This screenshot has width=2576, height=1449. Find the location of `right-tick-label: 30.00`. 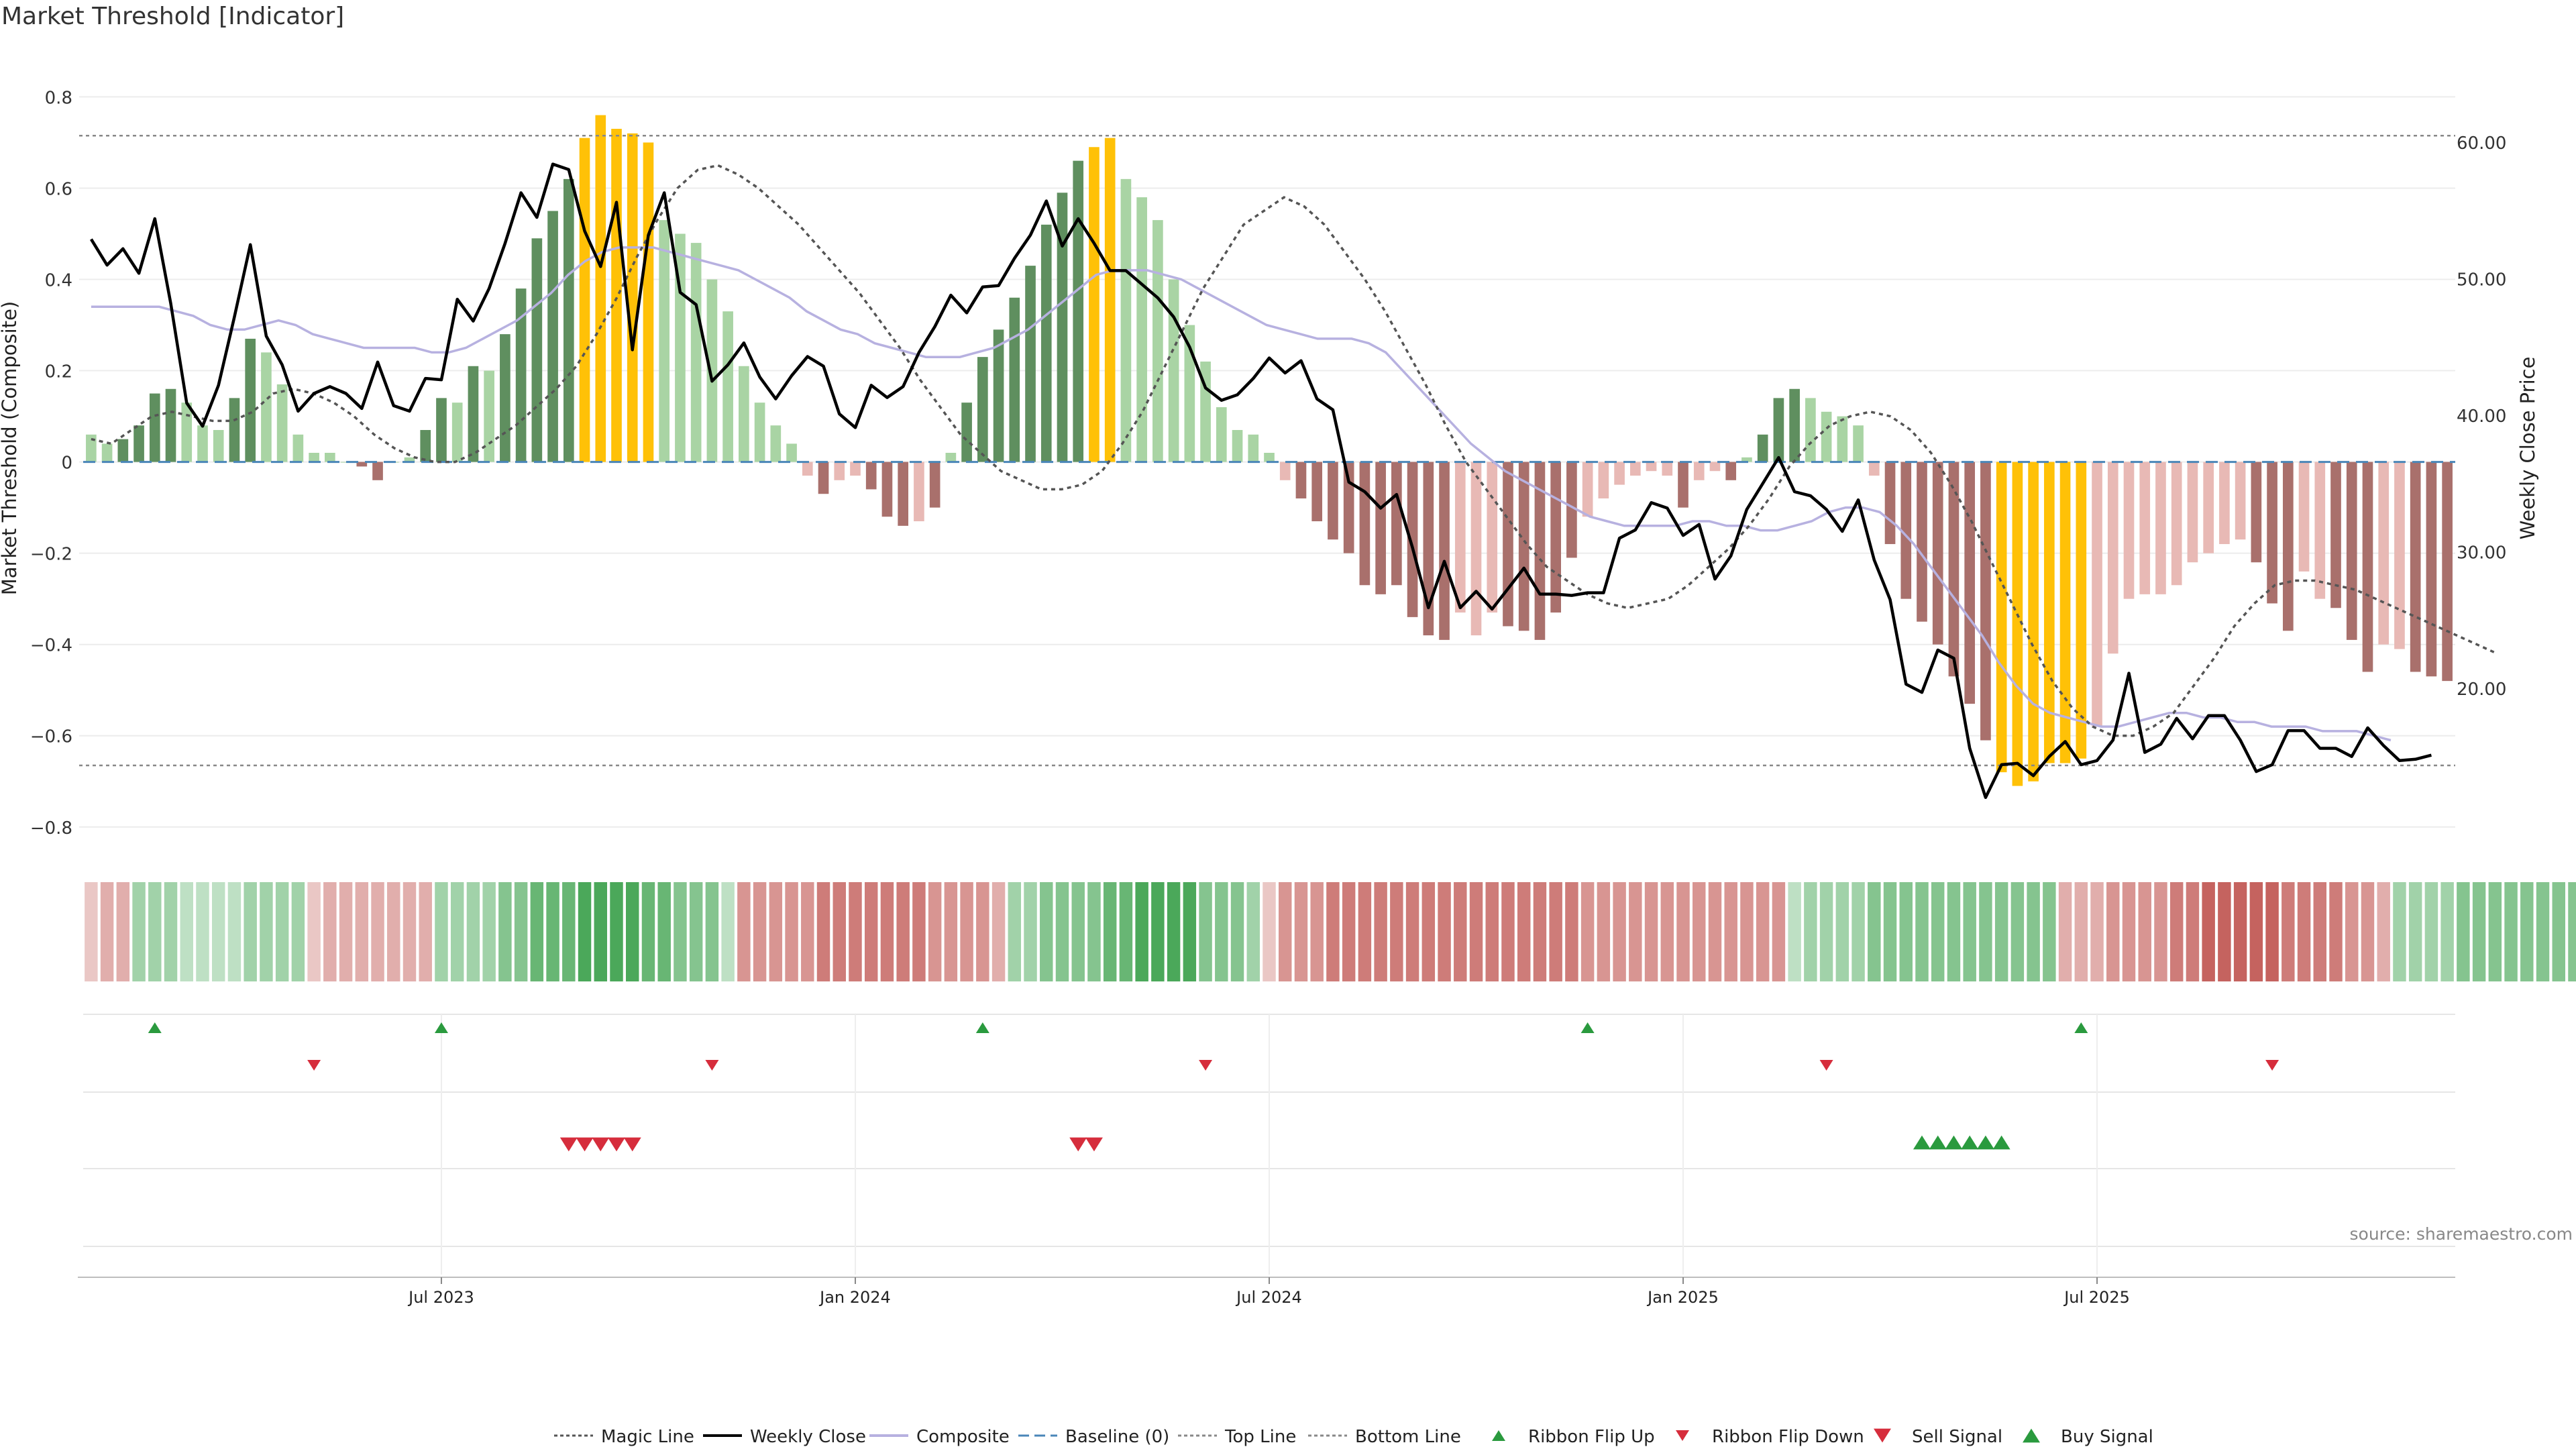

right-tick-label: 30.00 is located at coordinates (2481, 553).